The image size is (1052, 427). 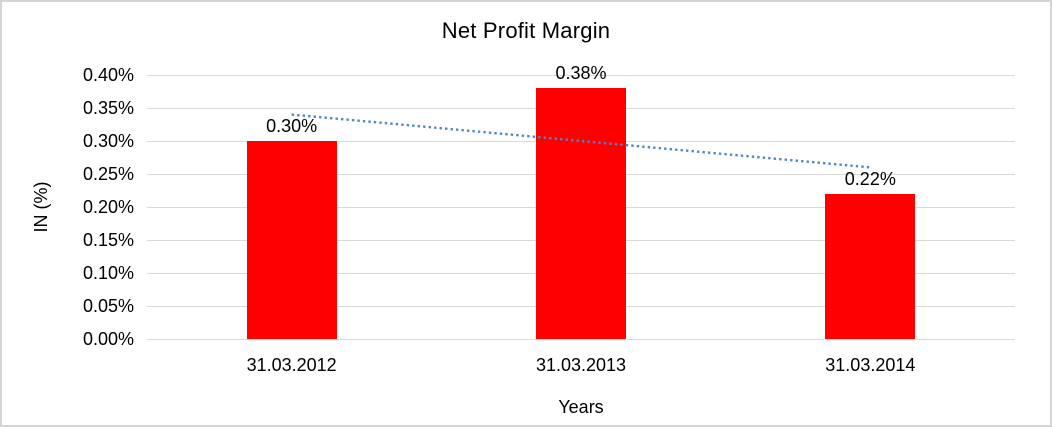 What do you see at coordinates (108, 141) in the screenshot?
I see `y-tick-label: 0.30%` at bounding box center [108, 141].